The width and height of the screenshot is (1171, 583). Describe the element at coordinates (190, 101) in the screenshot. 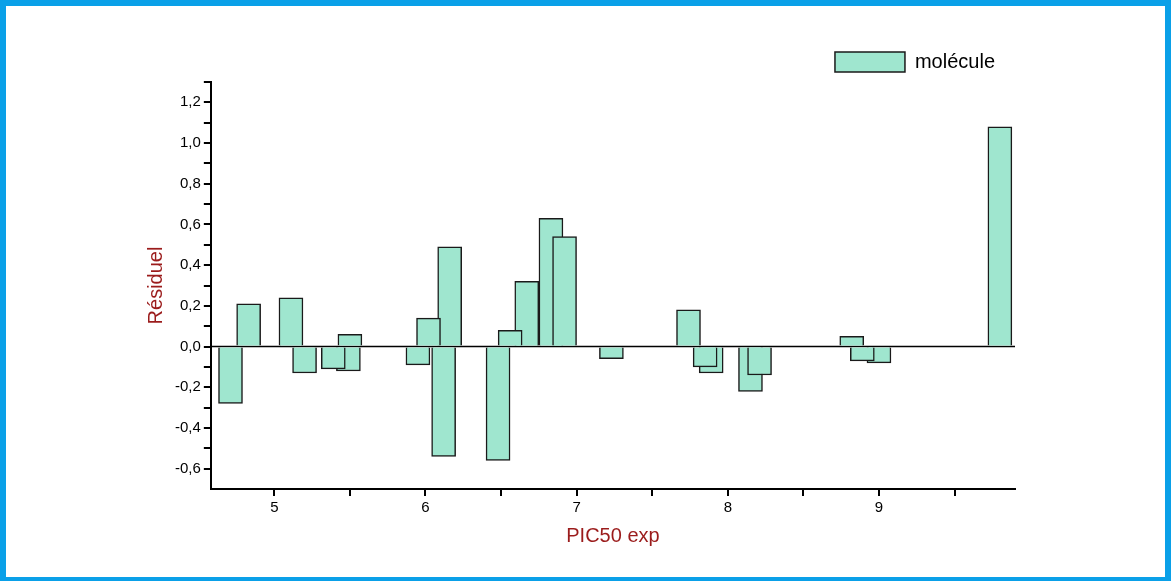

I see `y-tick-label: 1,2` at that location.